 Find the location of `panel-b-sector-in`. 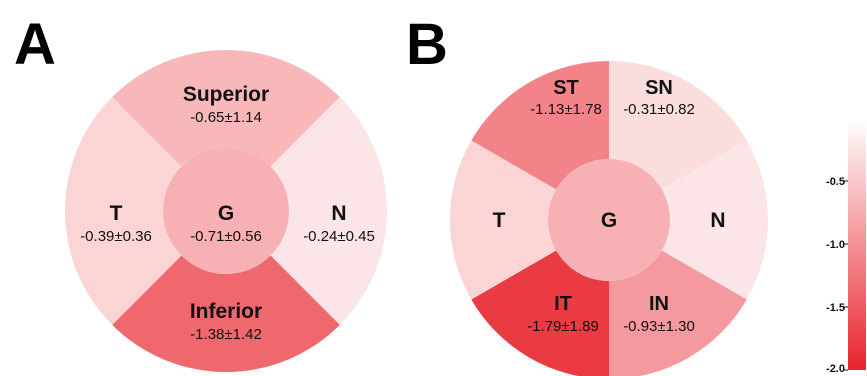

panel-b-sector-in is located at coordinates (678, 313).